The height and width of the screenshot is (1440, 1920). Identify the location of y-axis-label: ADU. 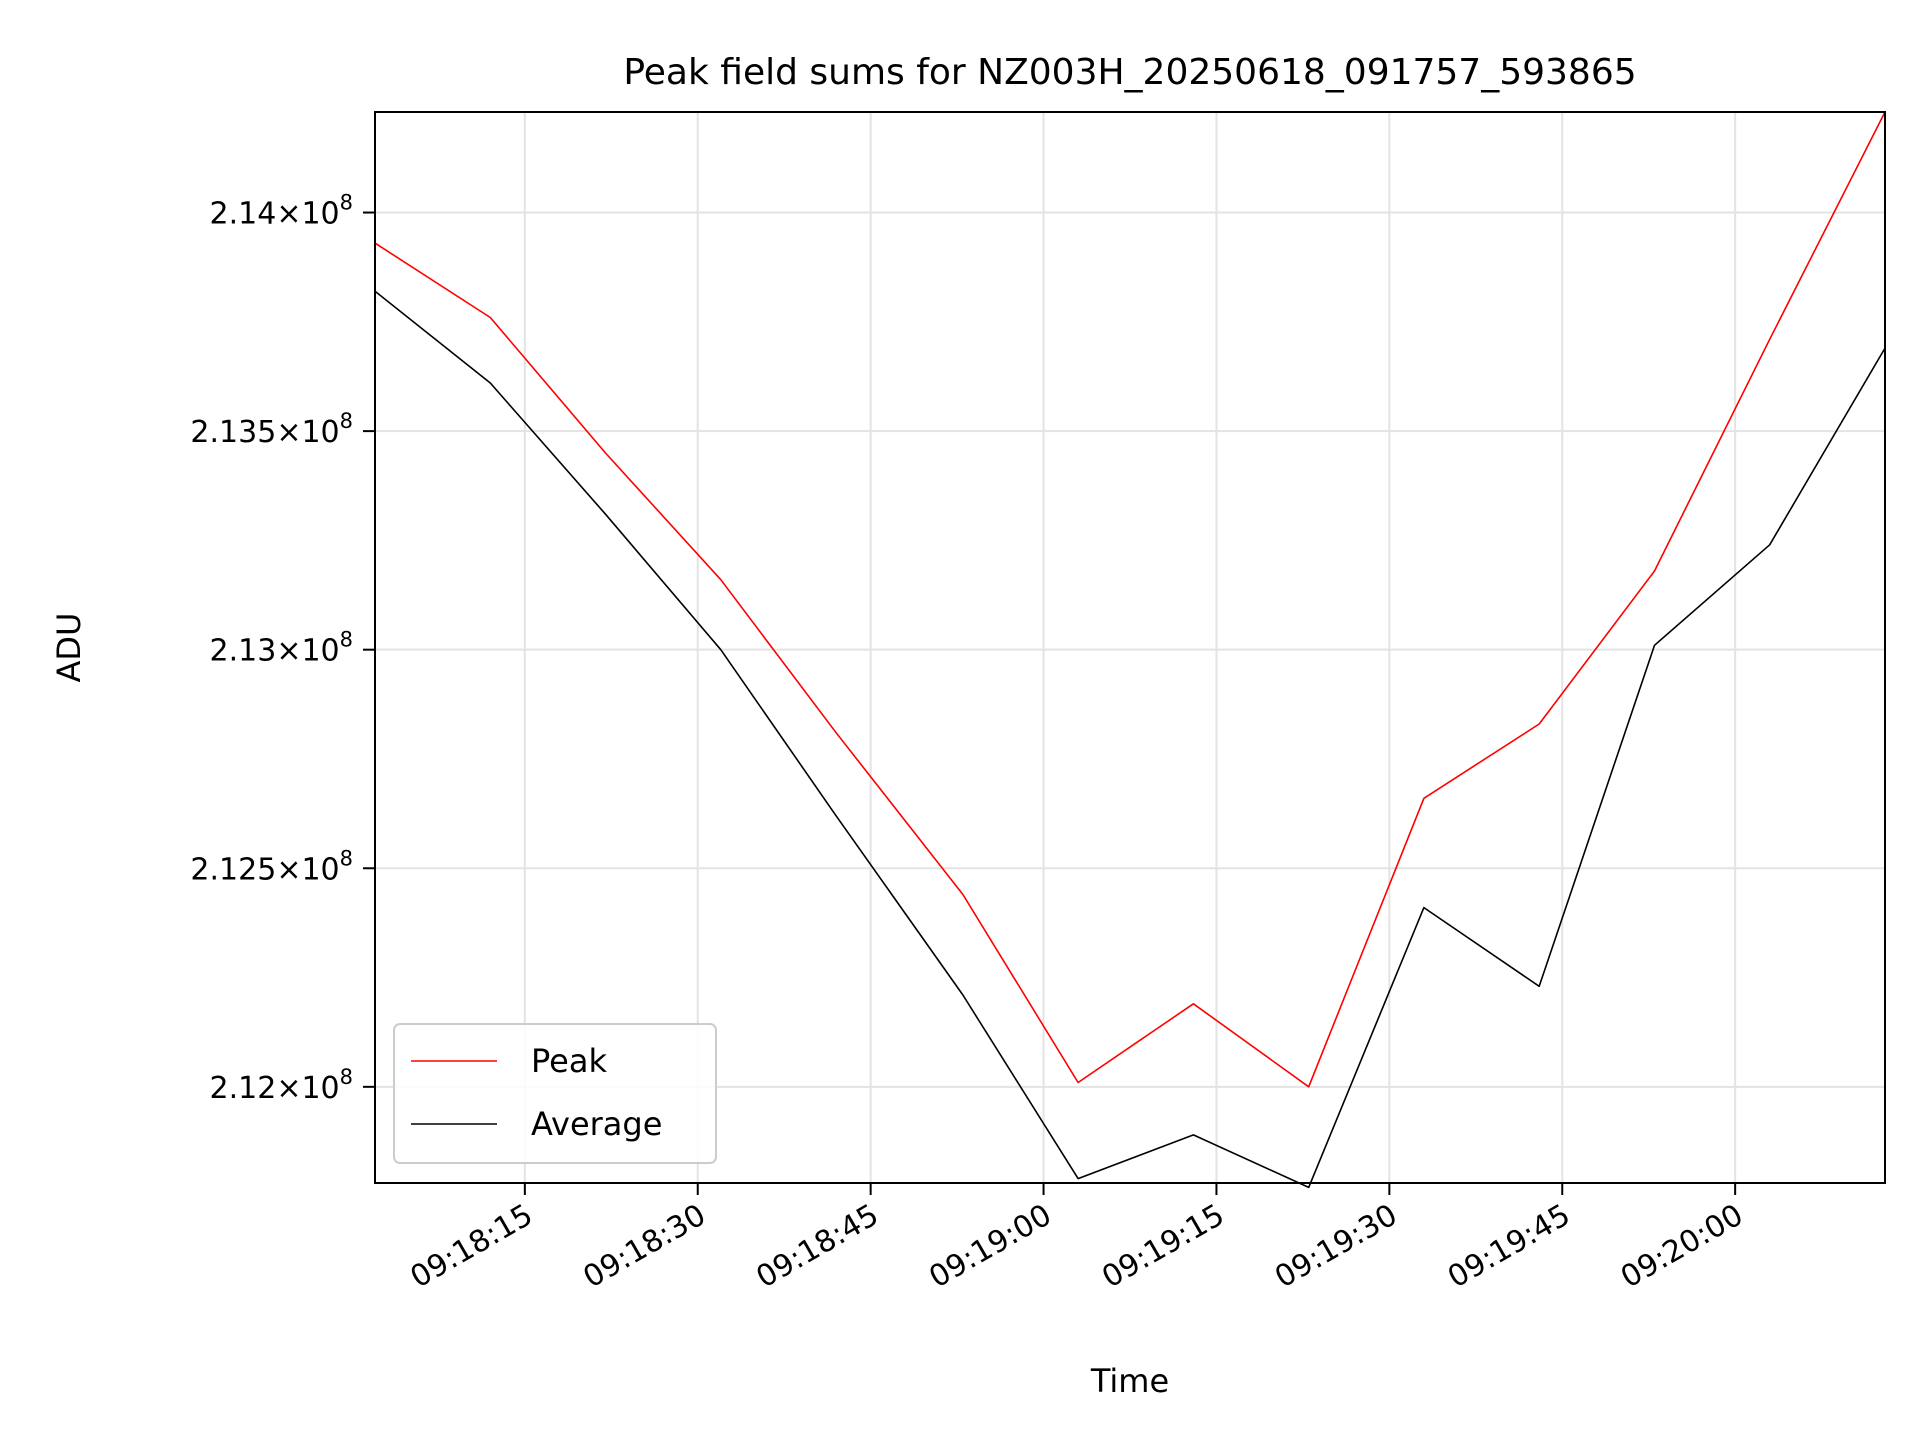
(69, 648).